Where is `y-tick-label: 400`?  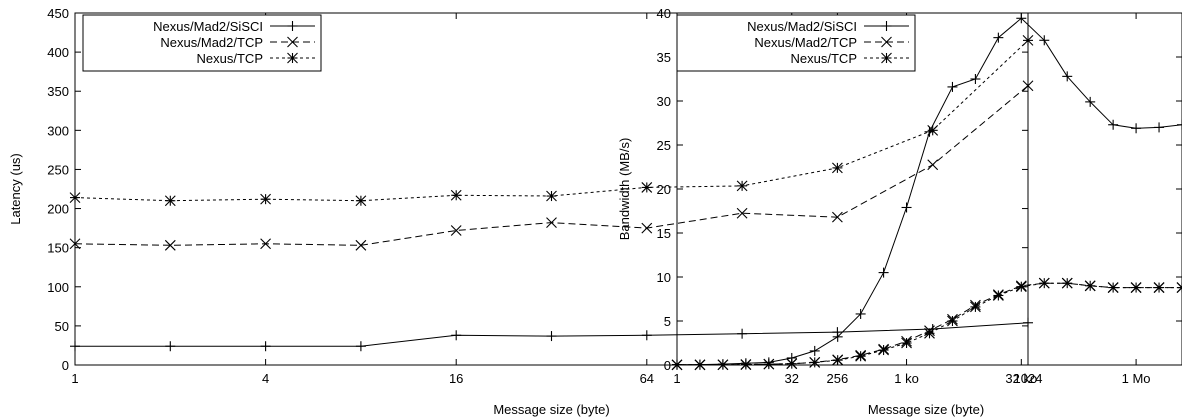
y-tick-label: 400 is located at coordinates (58, 52).